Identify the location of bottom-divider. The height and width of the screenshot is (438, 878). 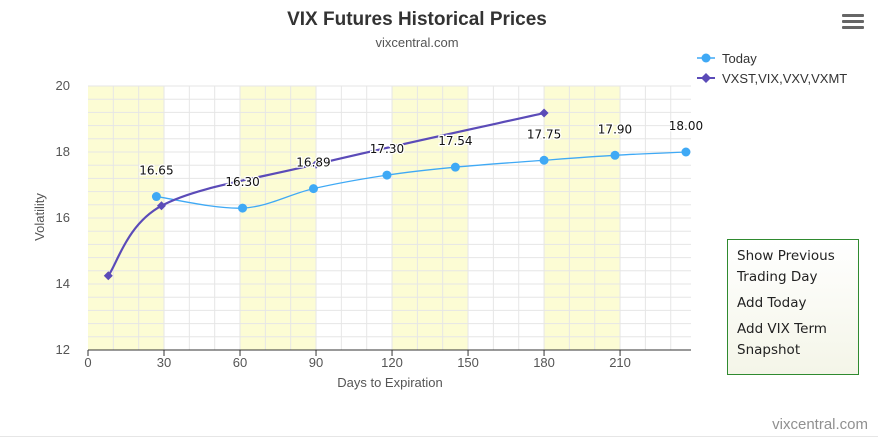
(439, 436).